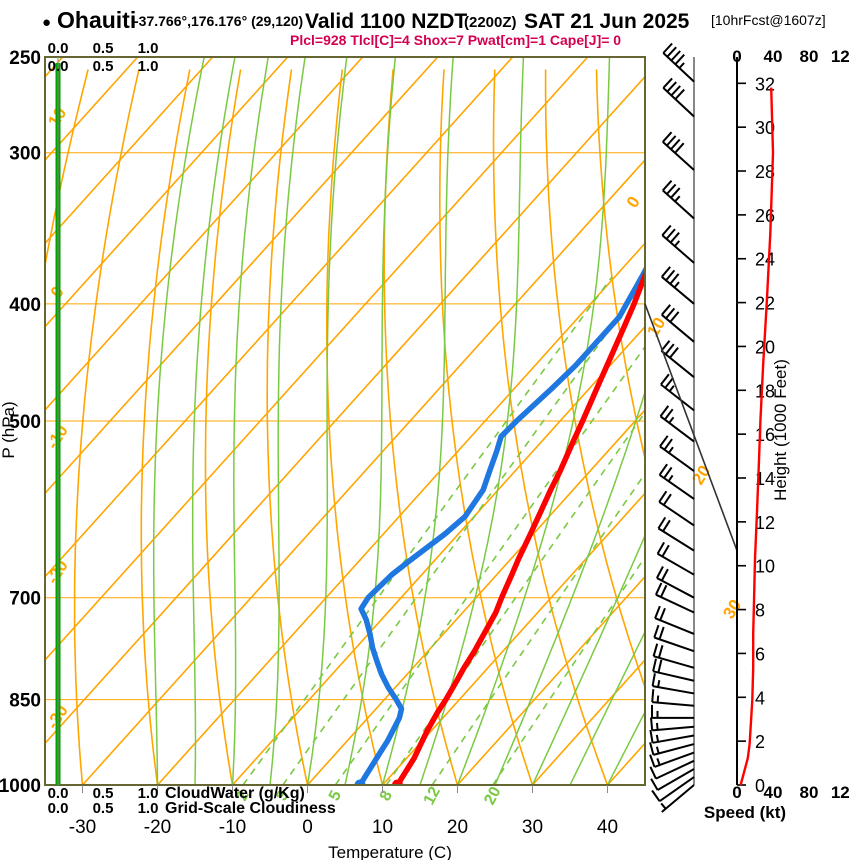  What do you see at coordinates (780, 430) in the screenshot?
I see `height-axis-label: Height (1000 Feet)` at bounding box center [780, 430].